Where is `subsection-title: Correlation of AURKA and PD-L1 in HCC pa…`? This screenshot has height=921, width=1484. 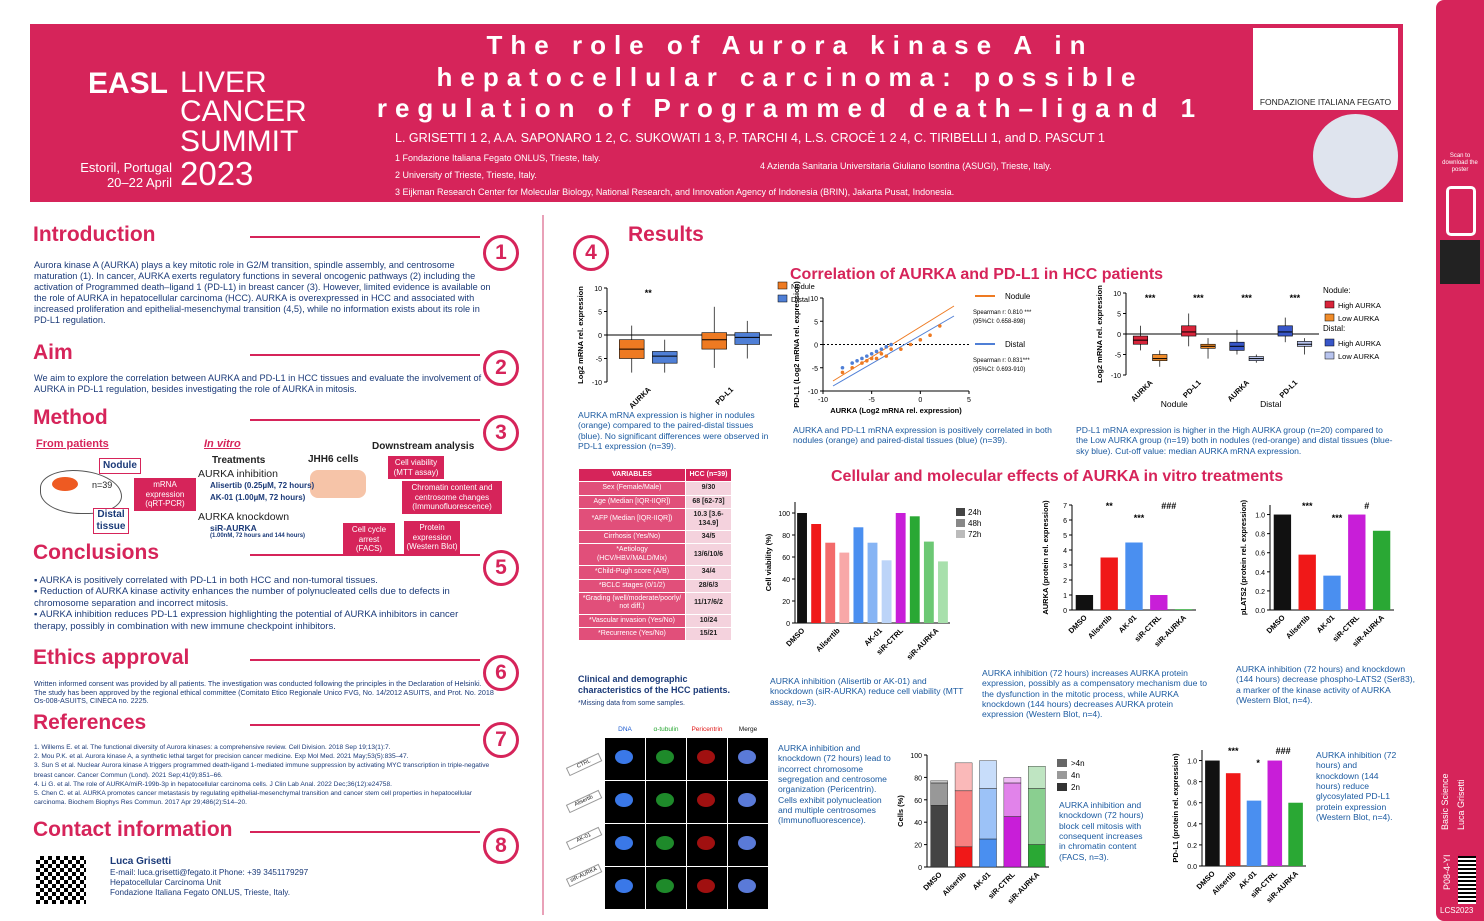 subsection-title: Correlation of AURKA and PD-L1 in HCC pa… is located at coordinates (1000, 275).